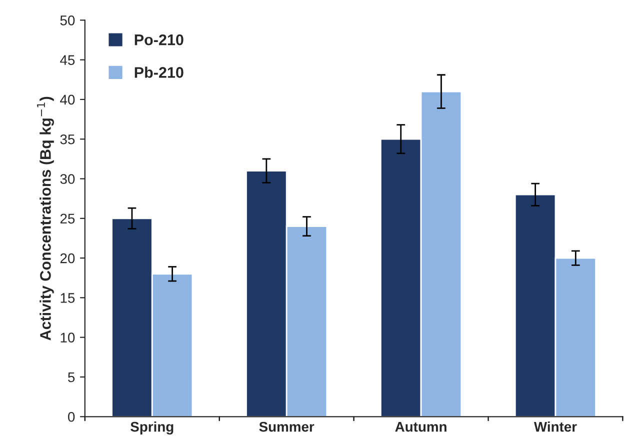 This screenshot has height=448, width=629. I want to click on y-tick-label: 10, so click(67, 337).